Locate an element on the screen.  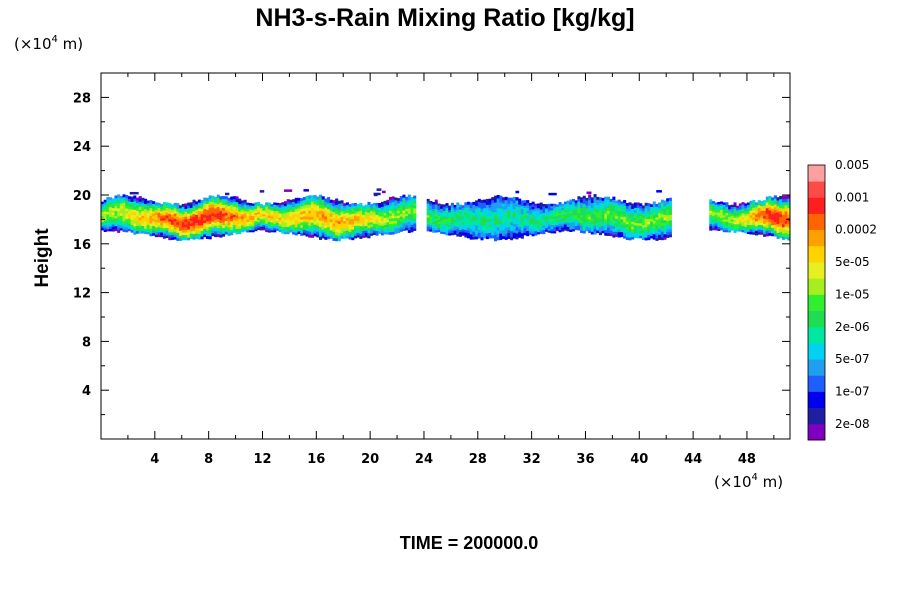
colorbar-frame is located at coordinates (816, 302).